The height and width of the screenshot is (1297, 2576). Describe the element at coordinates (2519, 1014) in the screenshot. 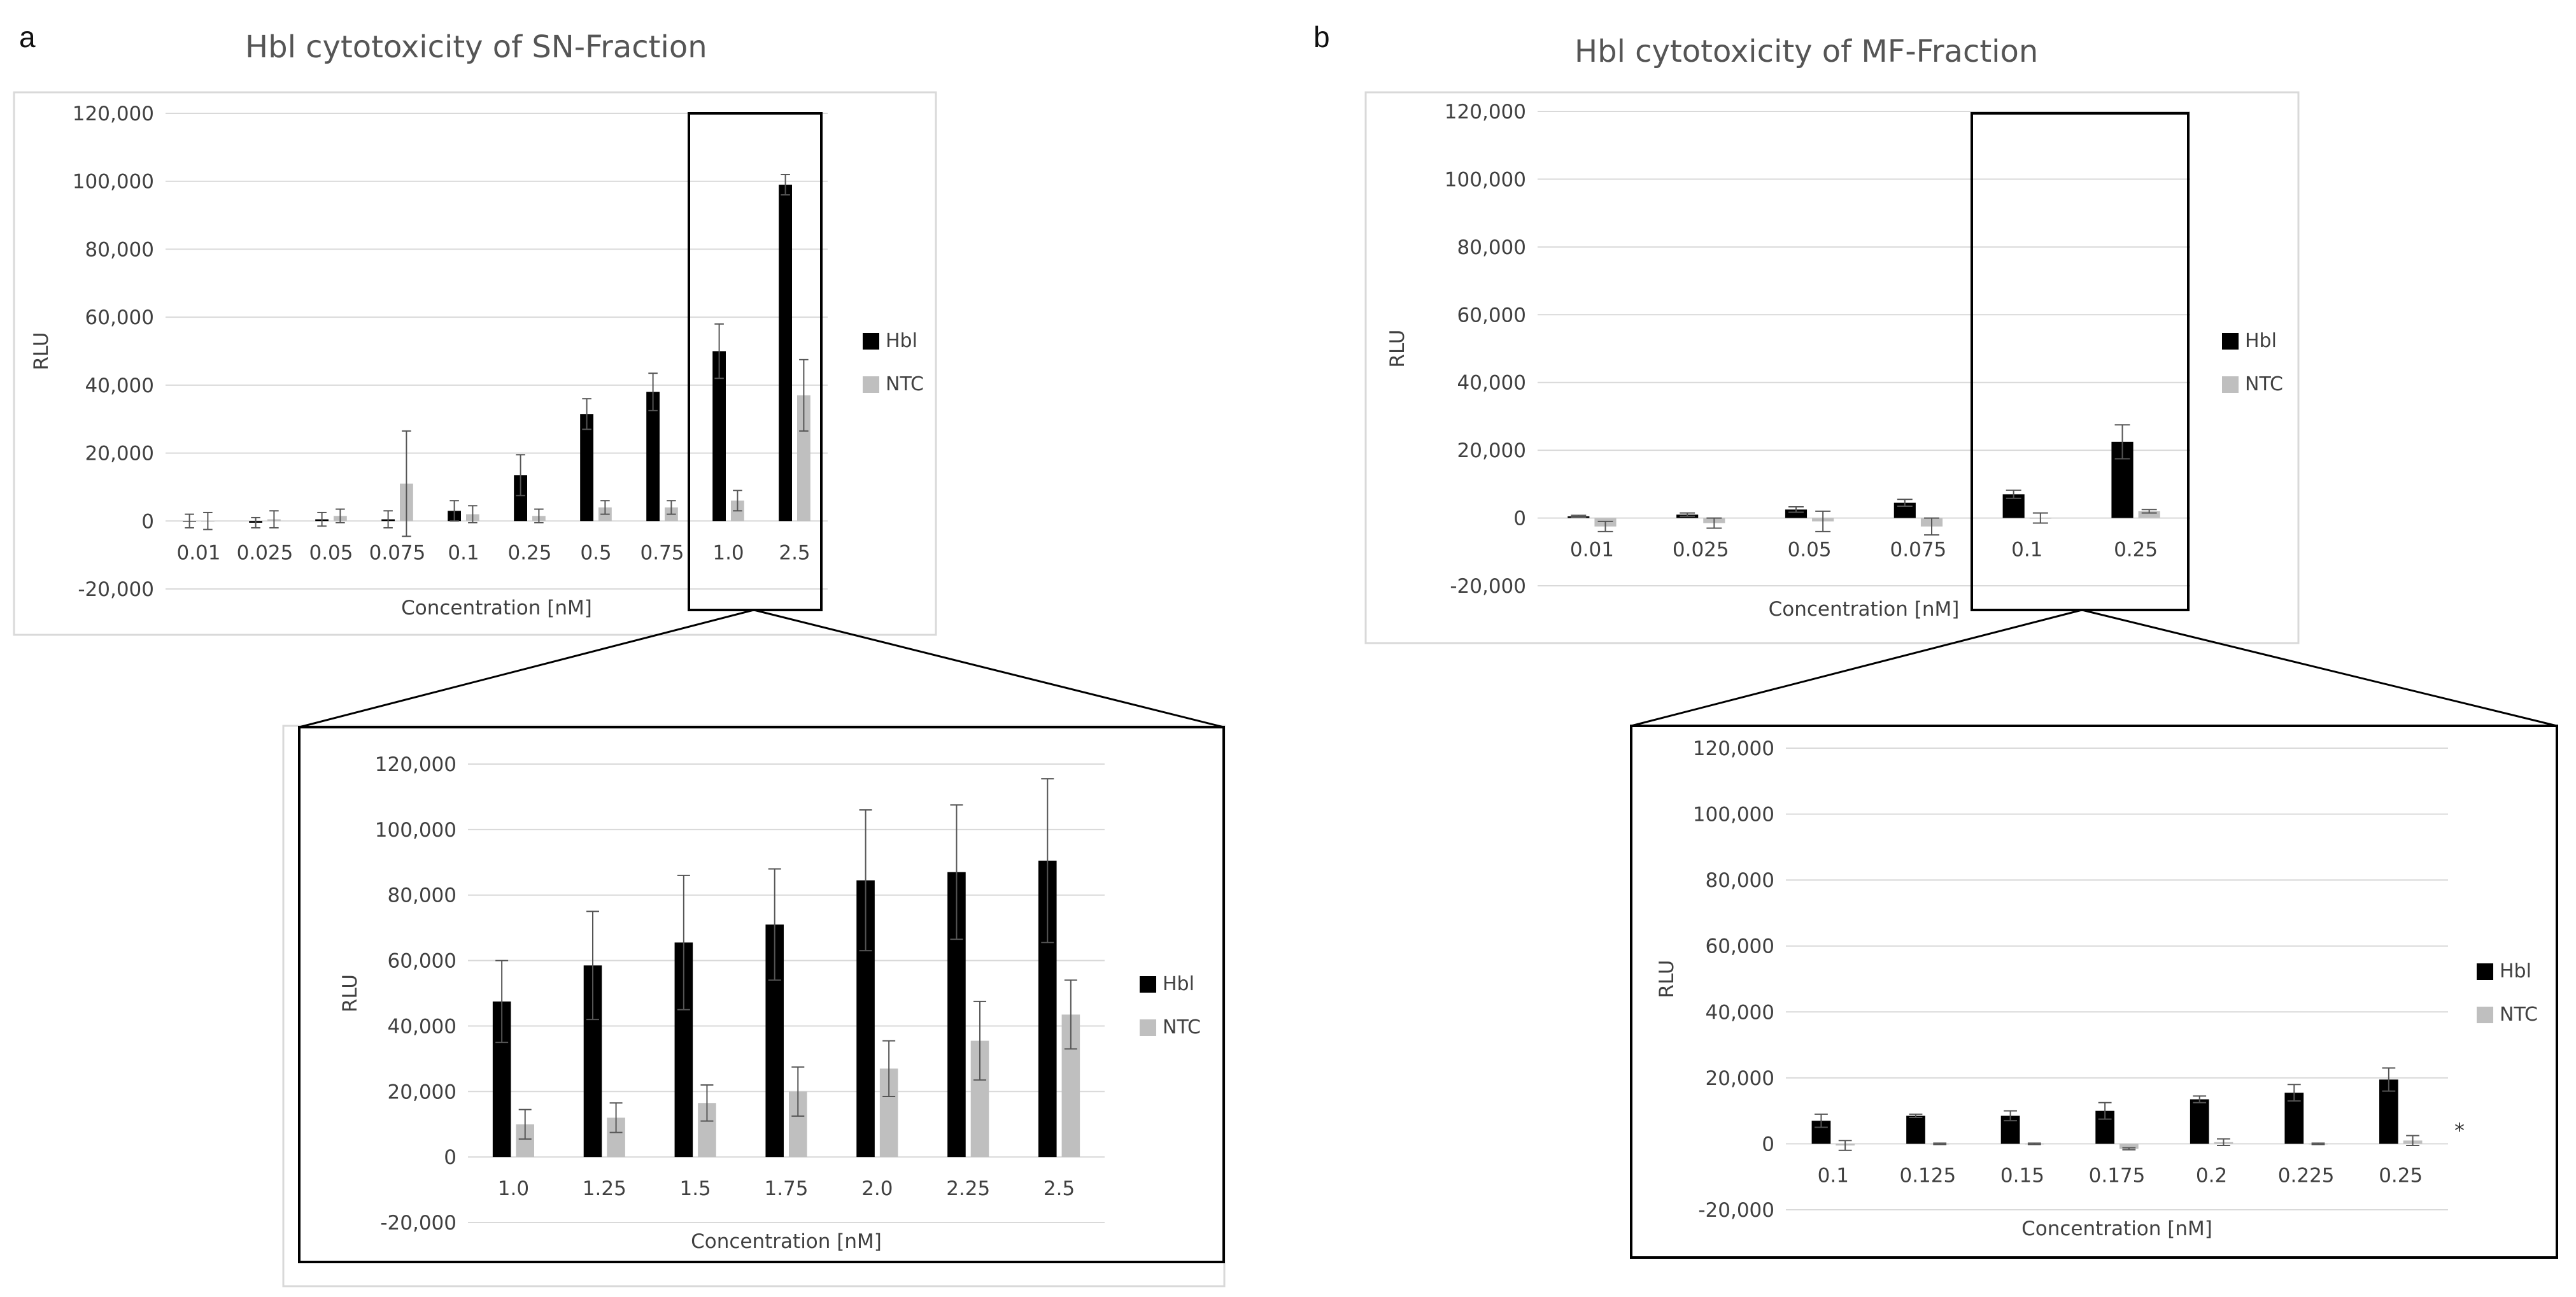

I see `mf-zoom-legend-label-ntc: NTC` at that location.